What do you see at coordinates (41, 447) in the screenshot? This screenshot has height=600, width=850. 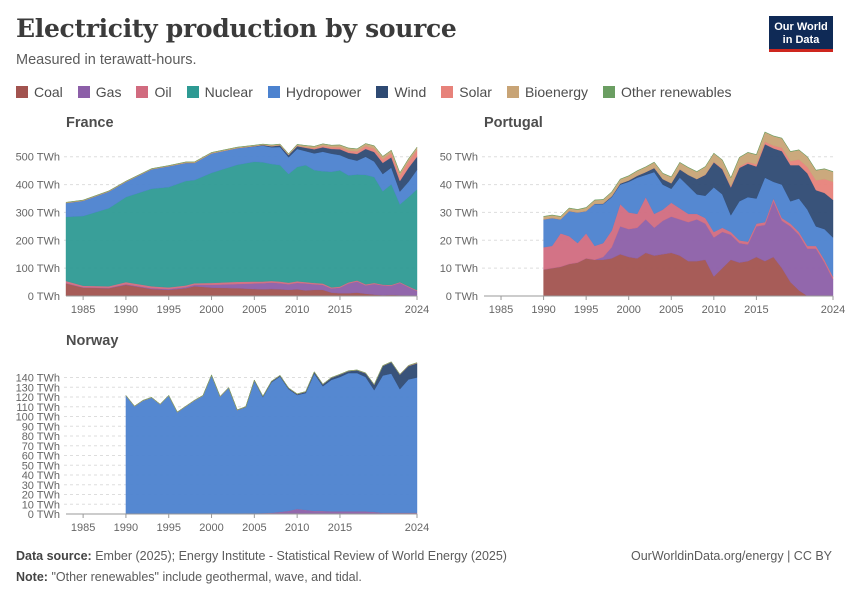 I see `y-tick-label: 70 TWh` at bounding box center [41, 447].